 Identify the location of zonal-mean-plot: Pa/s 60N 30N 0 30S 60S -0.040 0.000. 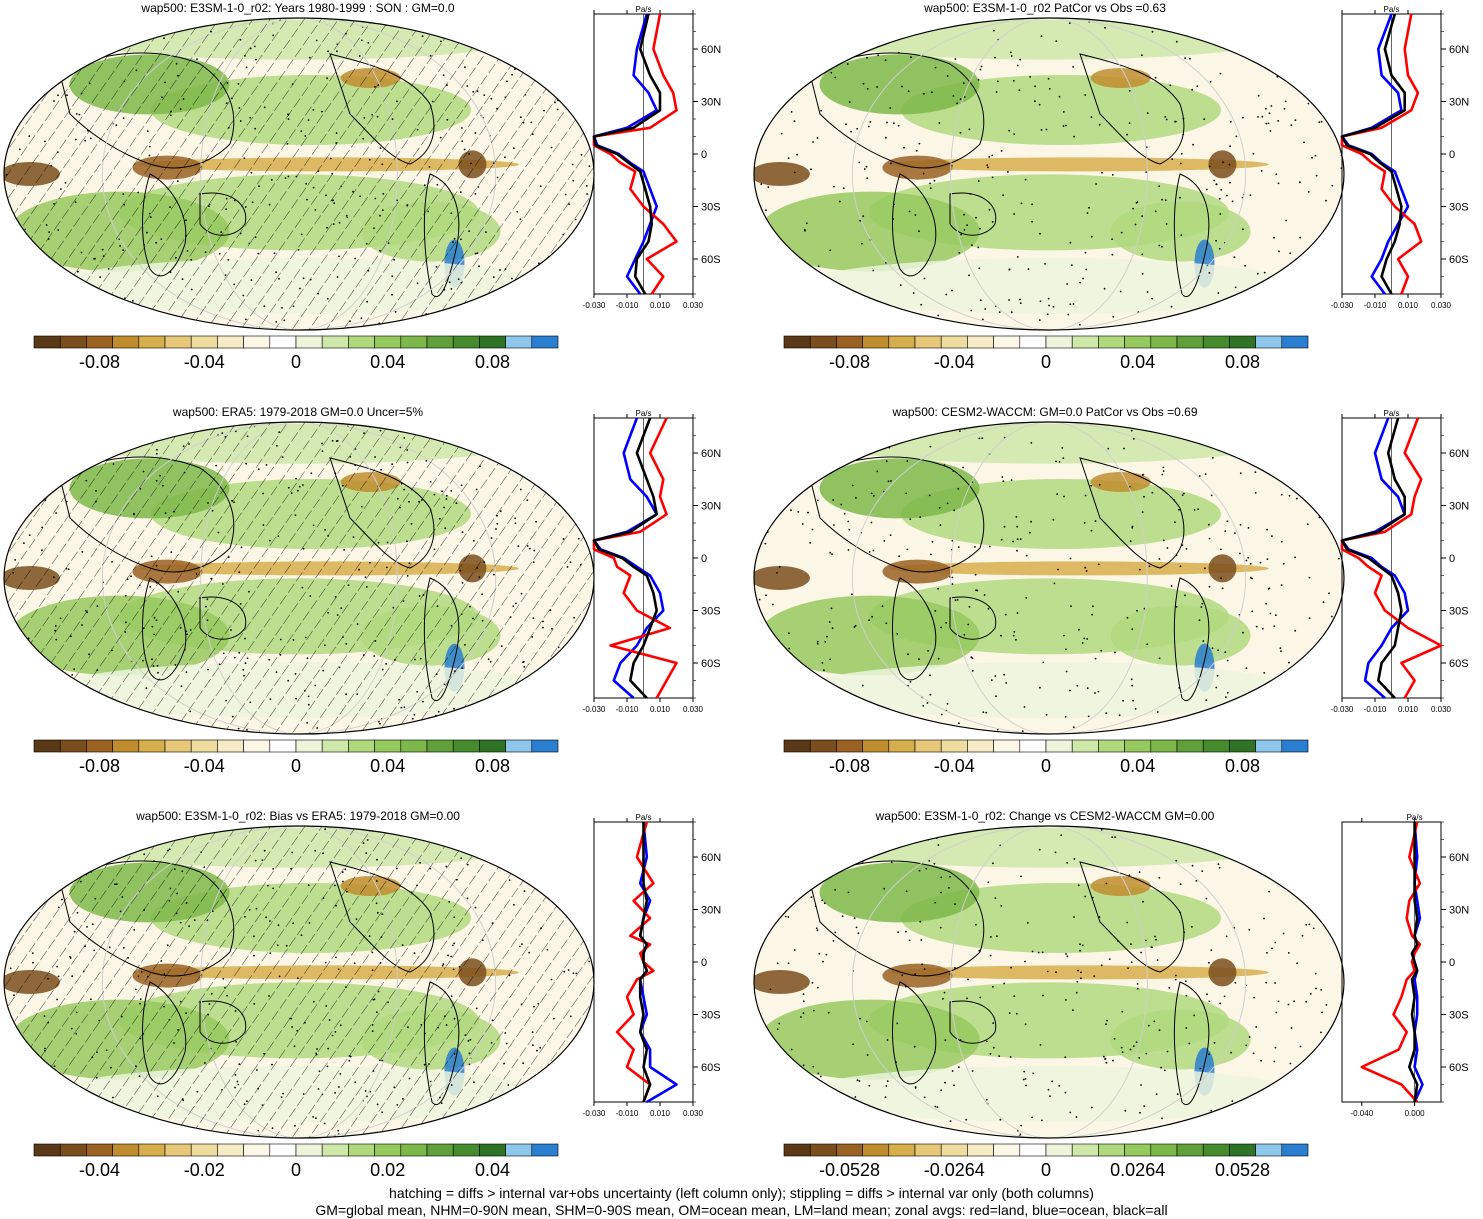
(1405, 965).